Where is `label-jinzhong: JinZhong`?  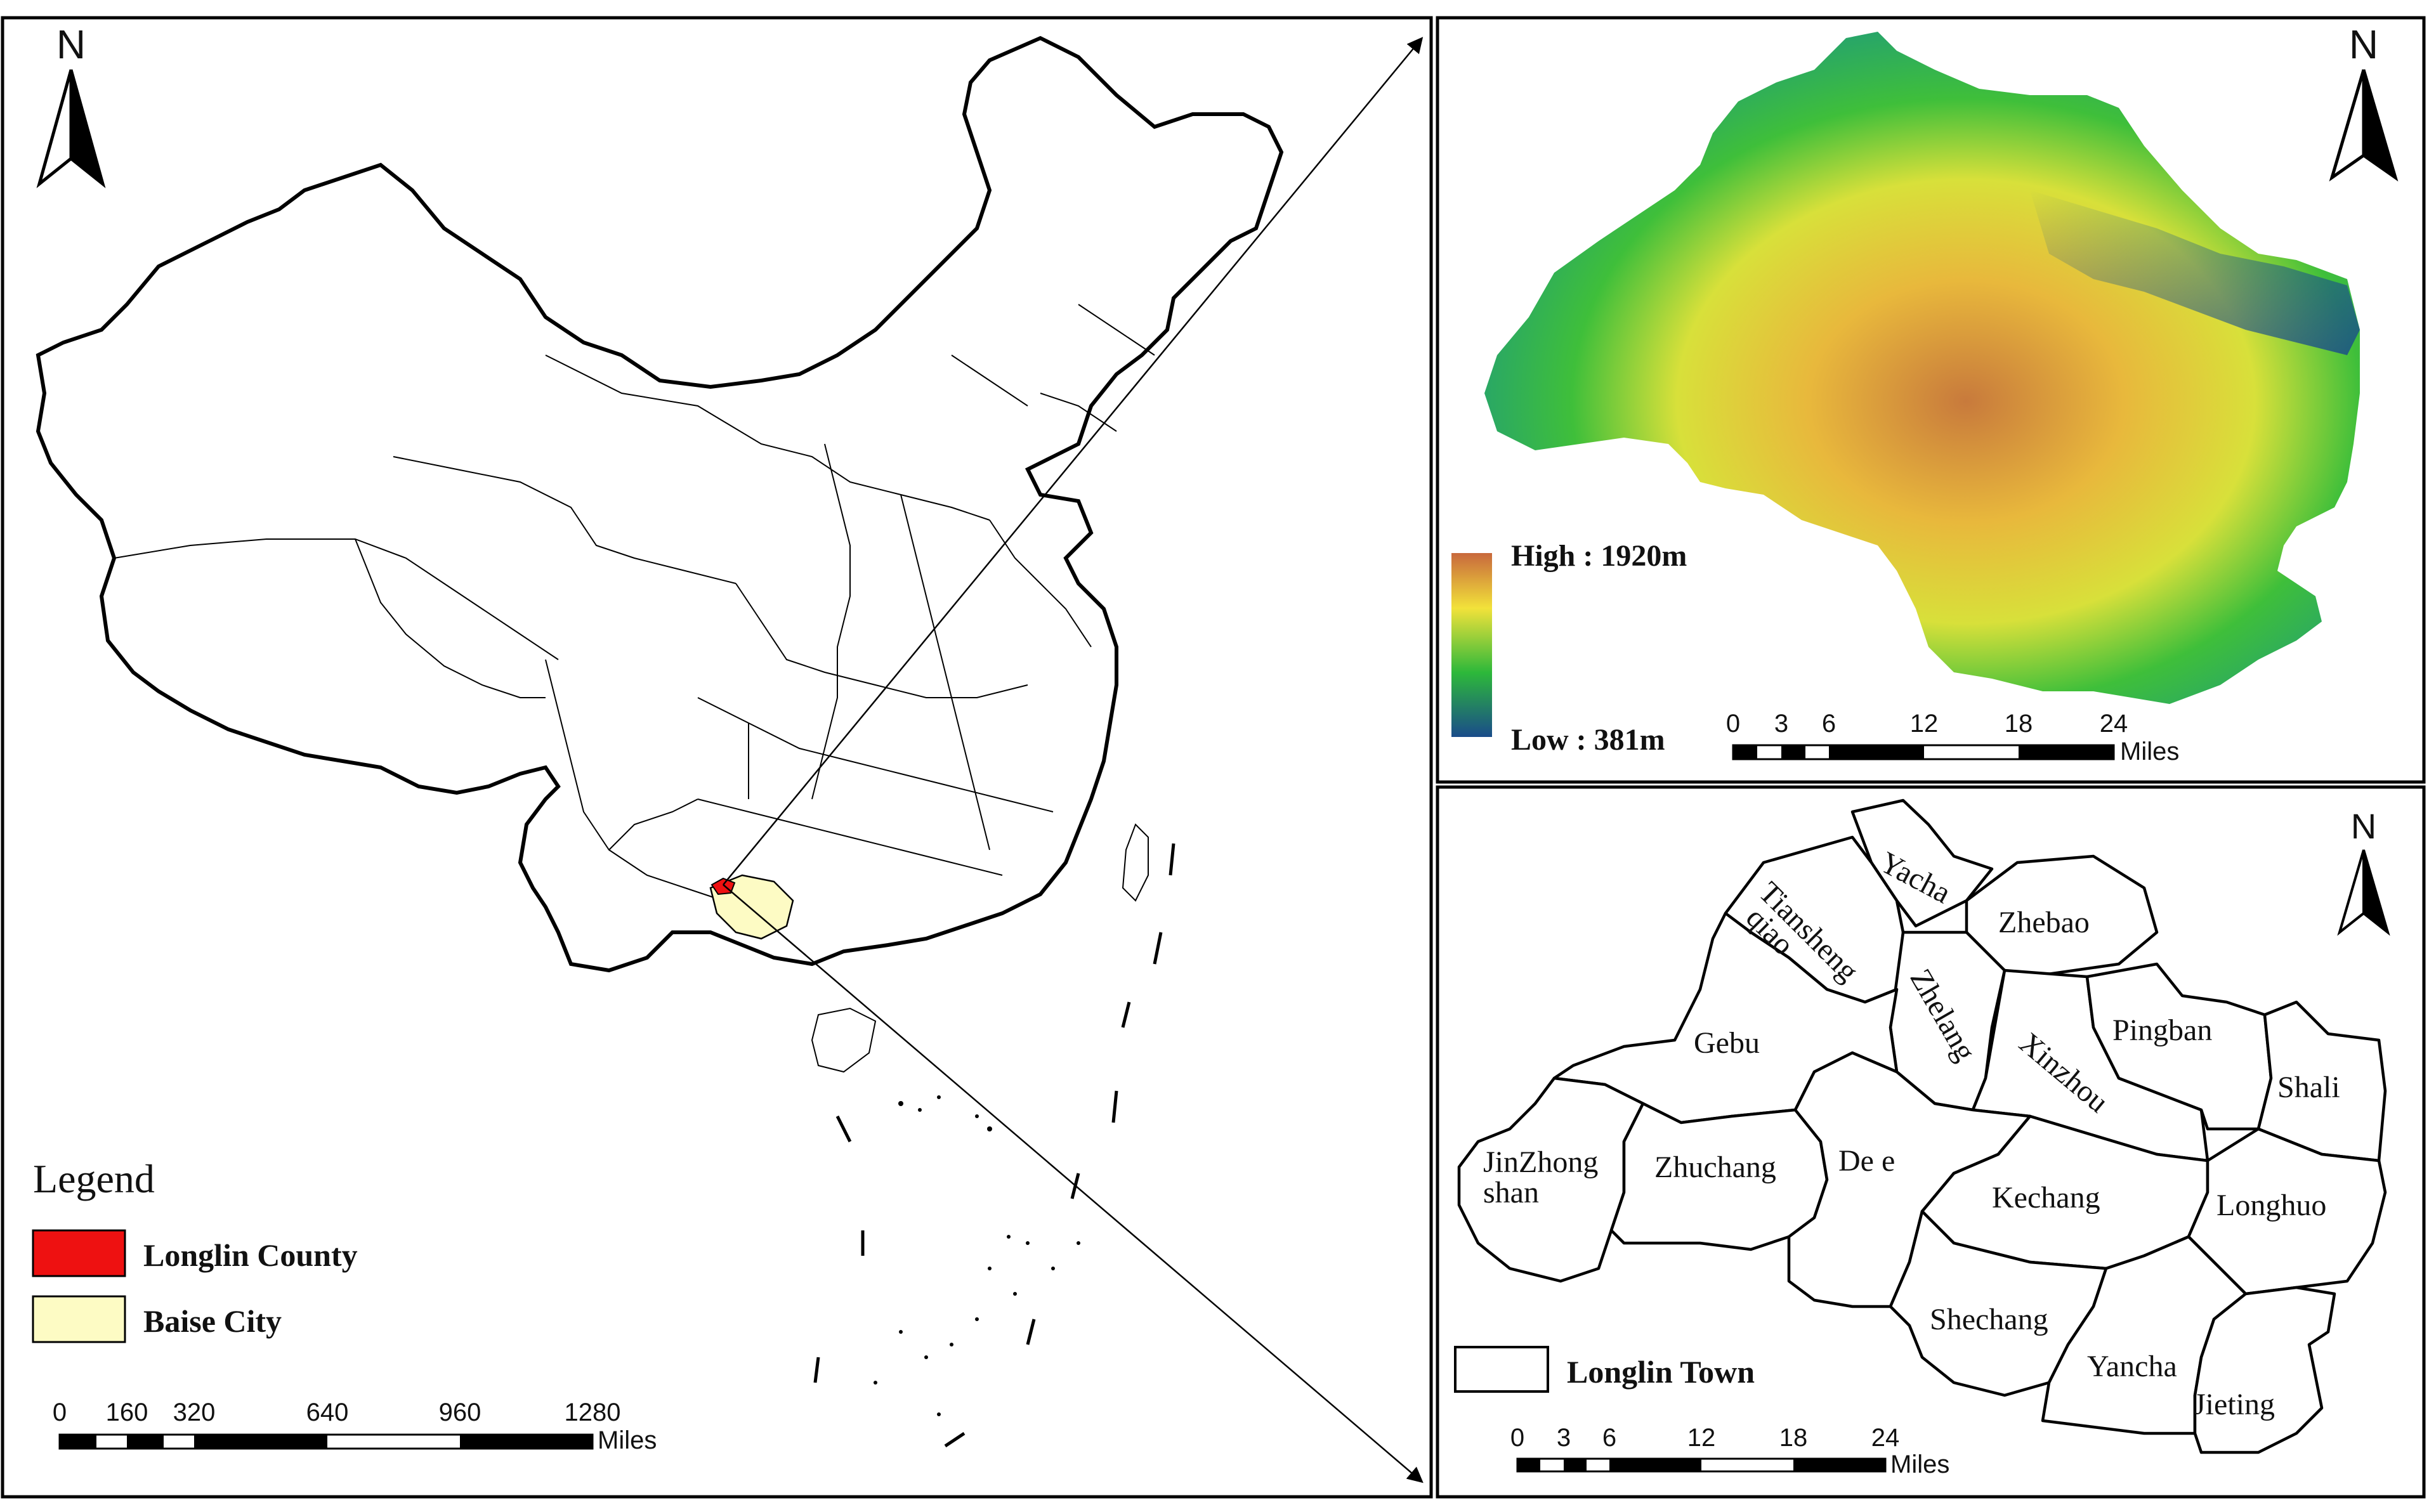 label-jinzhong: JinZhong is located at coordinates (1540, 1162).